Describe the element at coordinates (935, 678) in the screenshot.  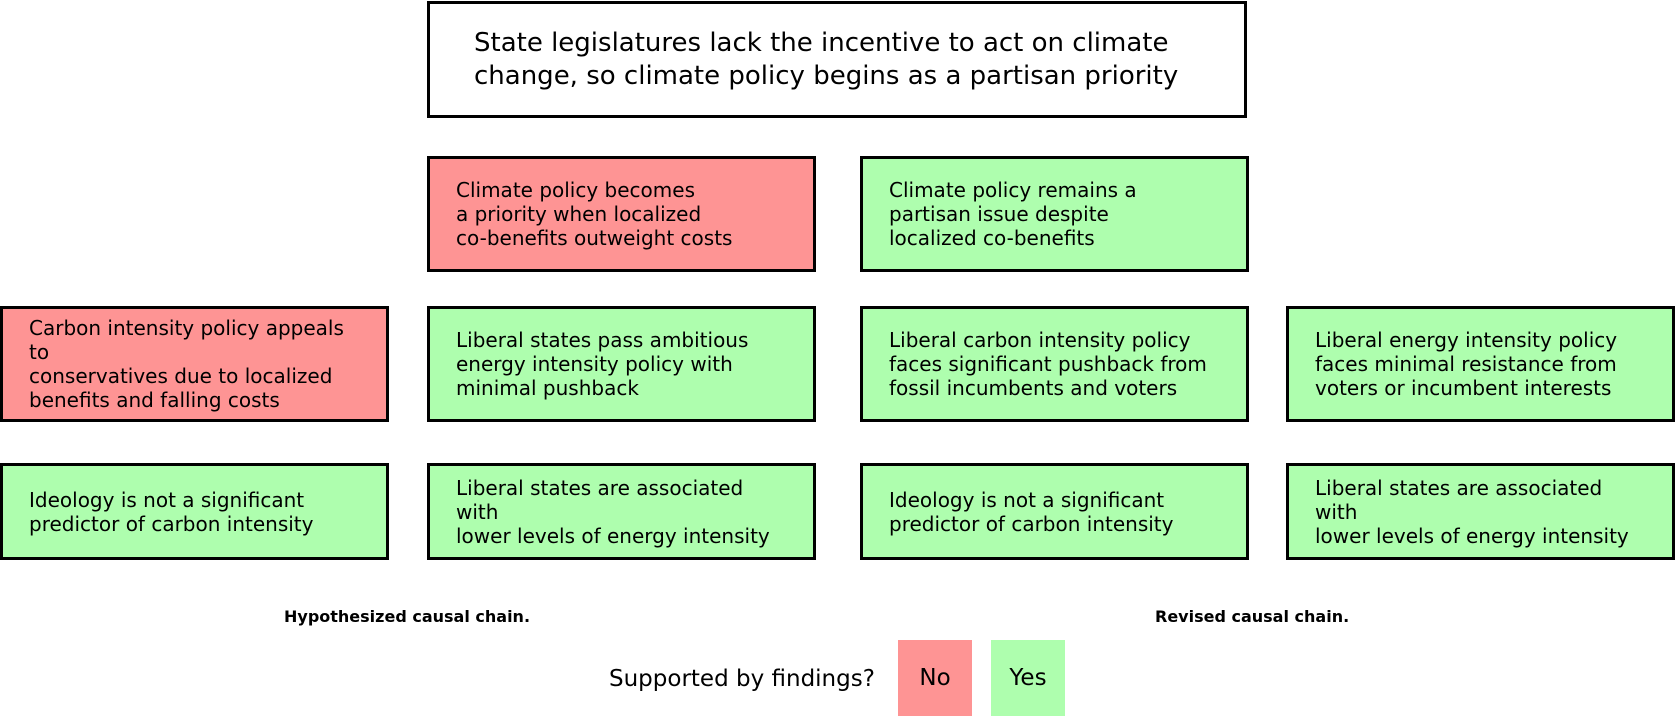
I see `legend-no-swatch: No` at that location.